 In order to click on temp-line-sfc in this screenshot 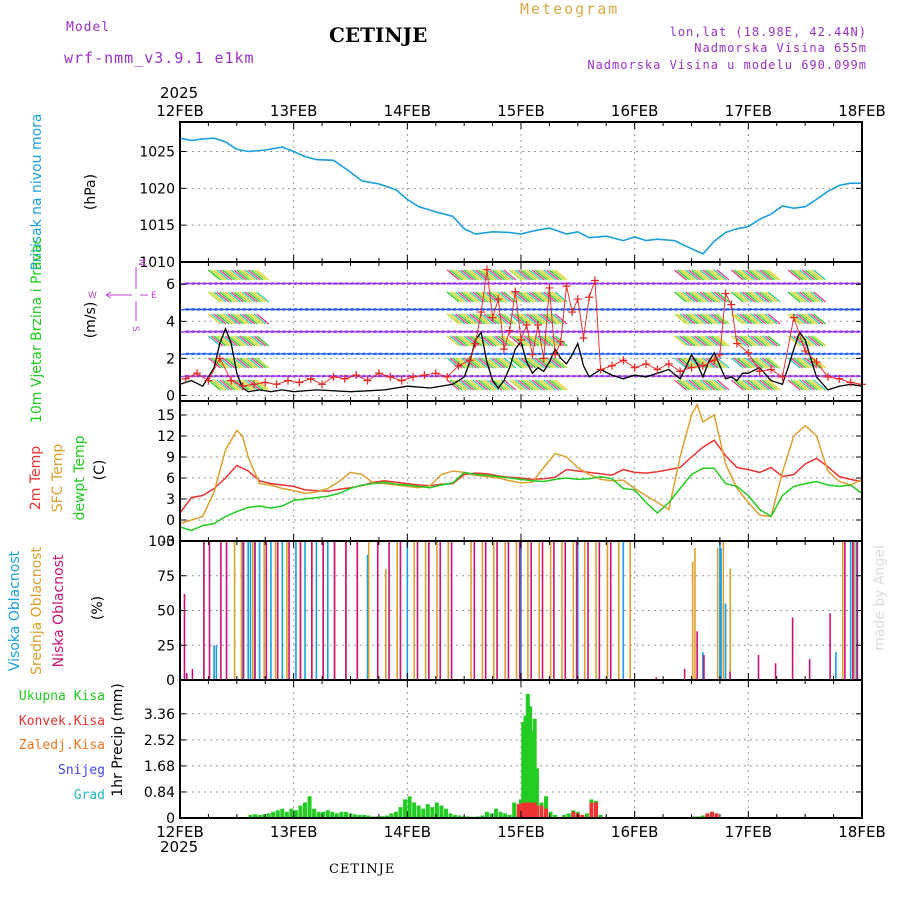, I will do `click(521, 463)`.